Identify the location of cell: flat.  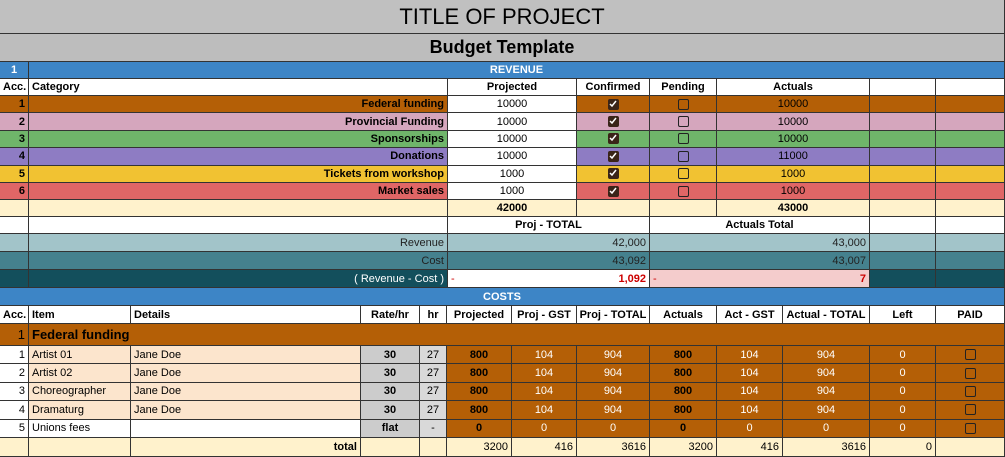
(390, 428).